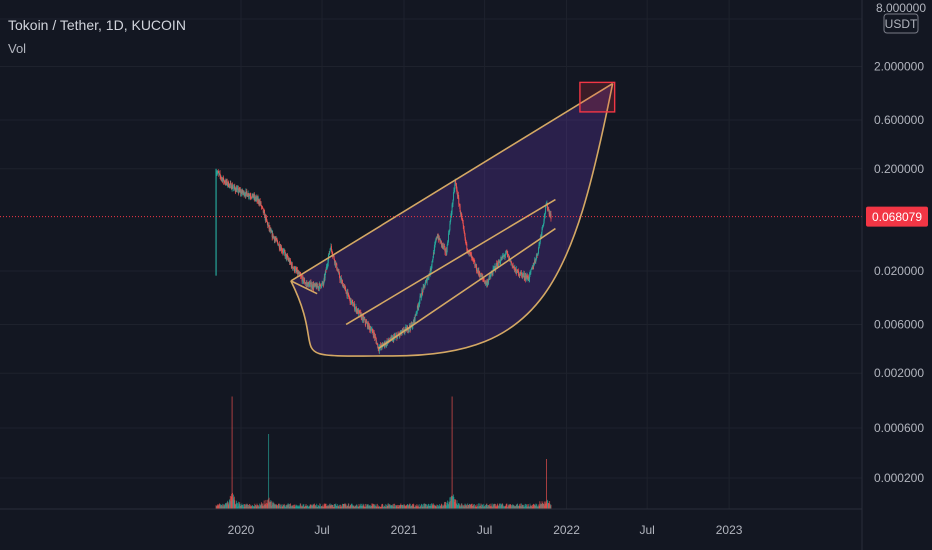 The height and width of the screenshot is (550, 932). What do you see at coordinates (901, 23) in the screenshot?
I see `currency-badge: USDT` at bounding box center [901, 23].